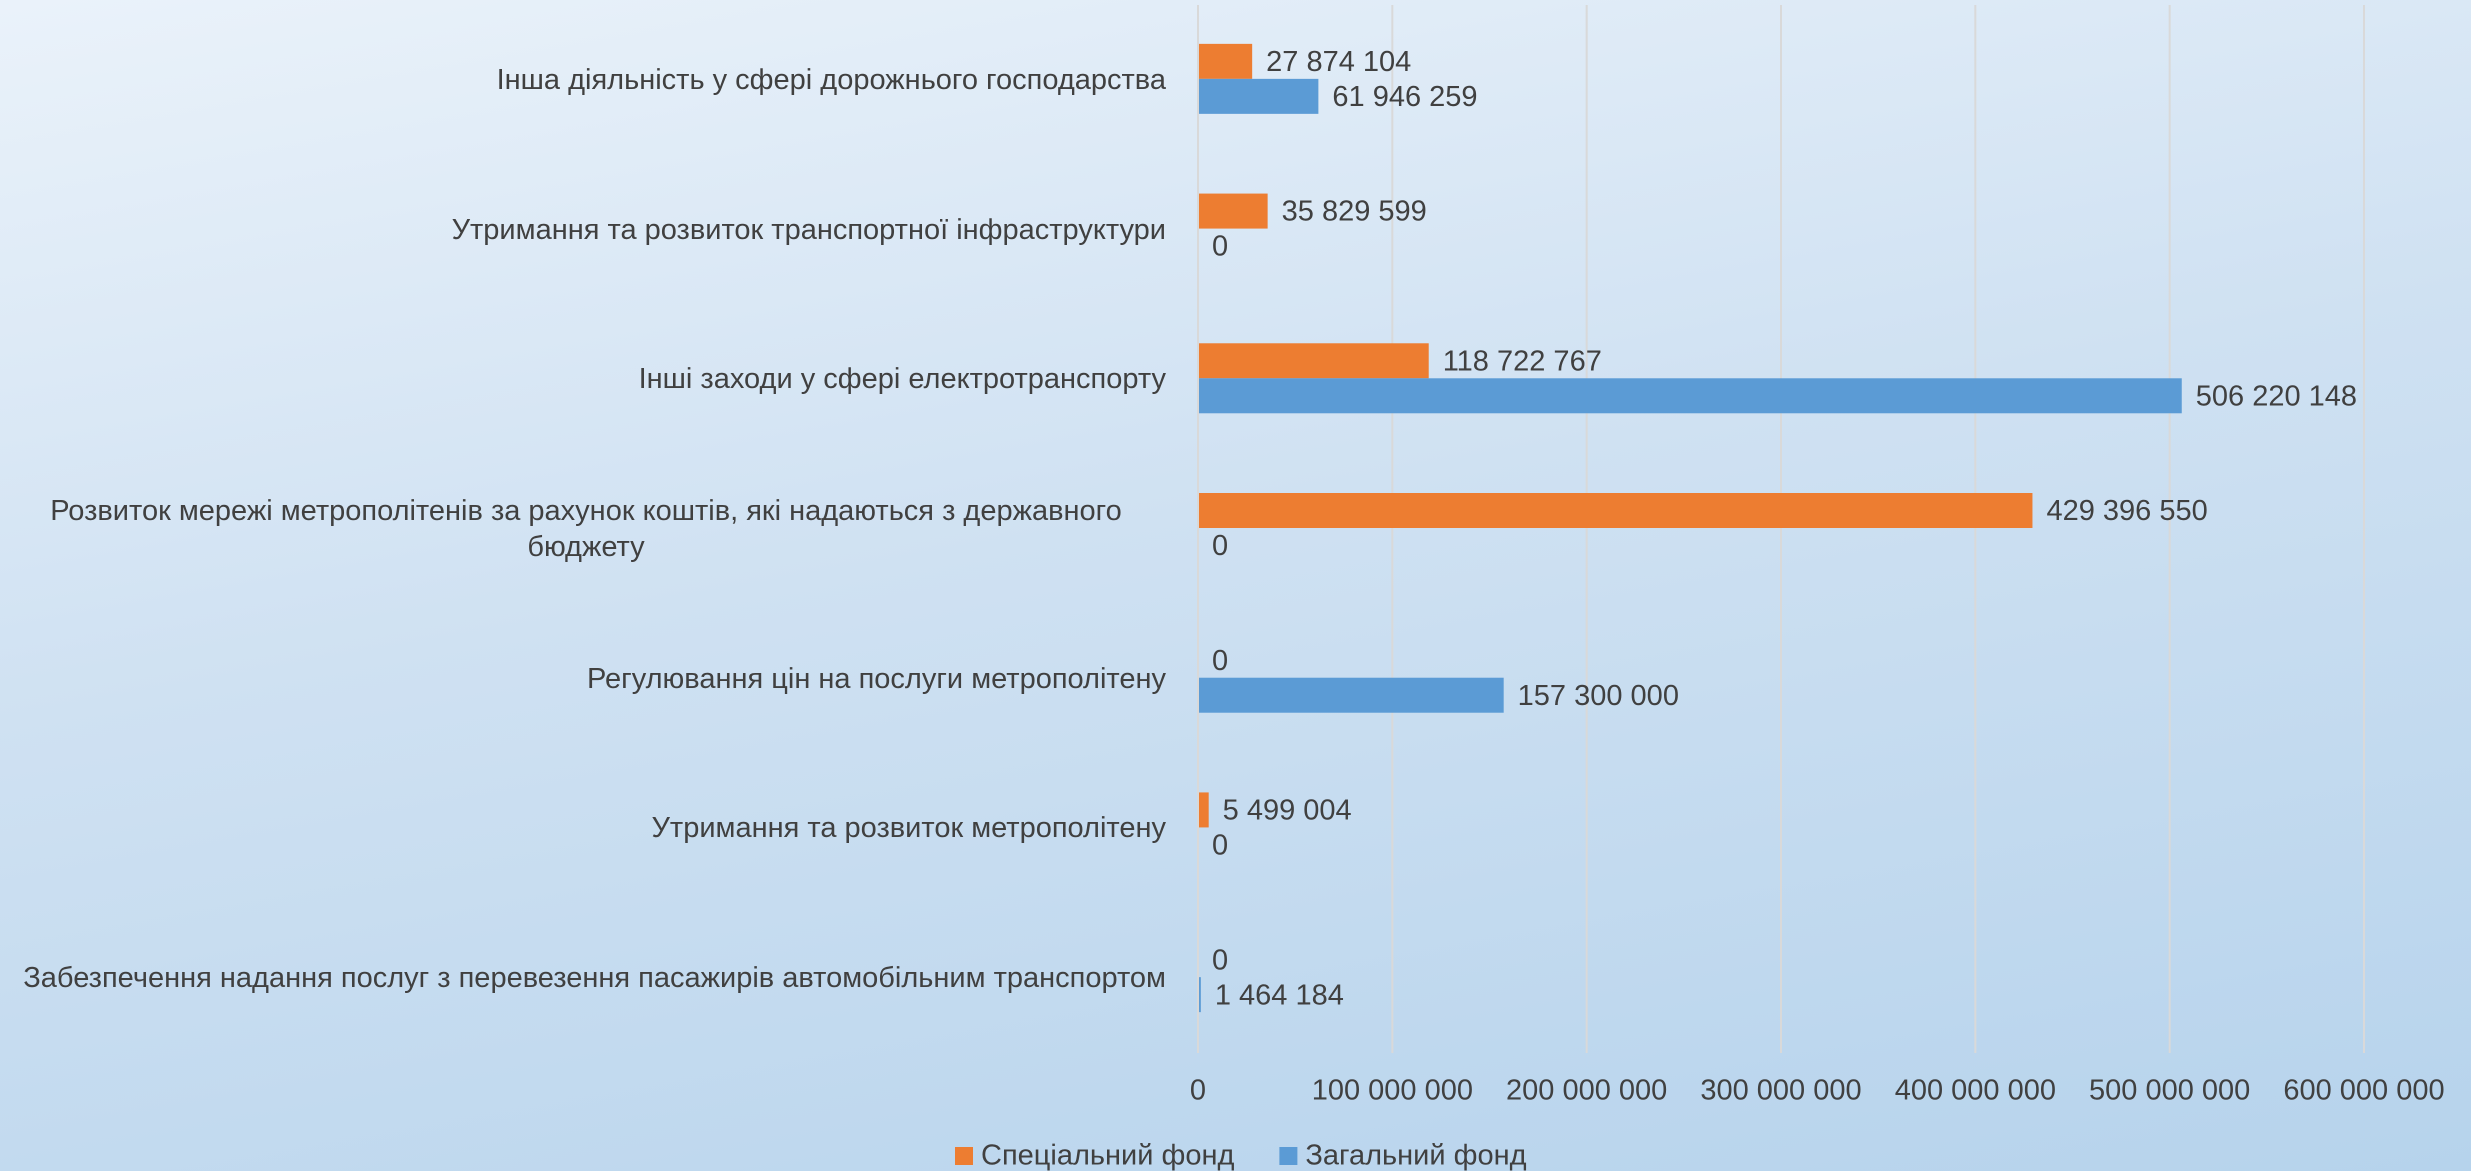  Describe the element at coordinates (1107, 1155) in the screenshot. I see `legend-label: Спеціальний фонд` at that location.